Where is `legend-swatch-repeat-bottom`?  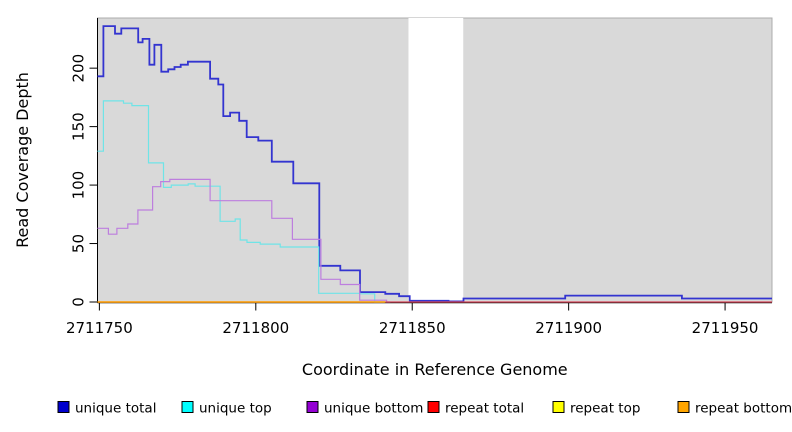
legend-swatch-repeat-bottom is located at coordinates (683, 407).